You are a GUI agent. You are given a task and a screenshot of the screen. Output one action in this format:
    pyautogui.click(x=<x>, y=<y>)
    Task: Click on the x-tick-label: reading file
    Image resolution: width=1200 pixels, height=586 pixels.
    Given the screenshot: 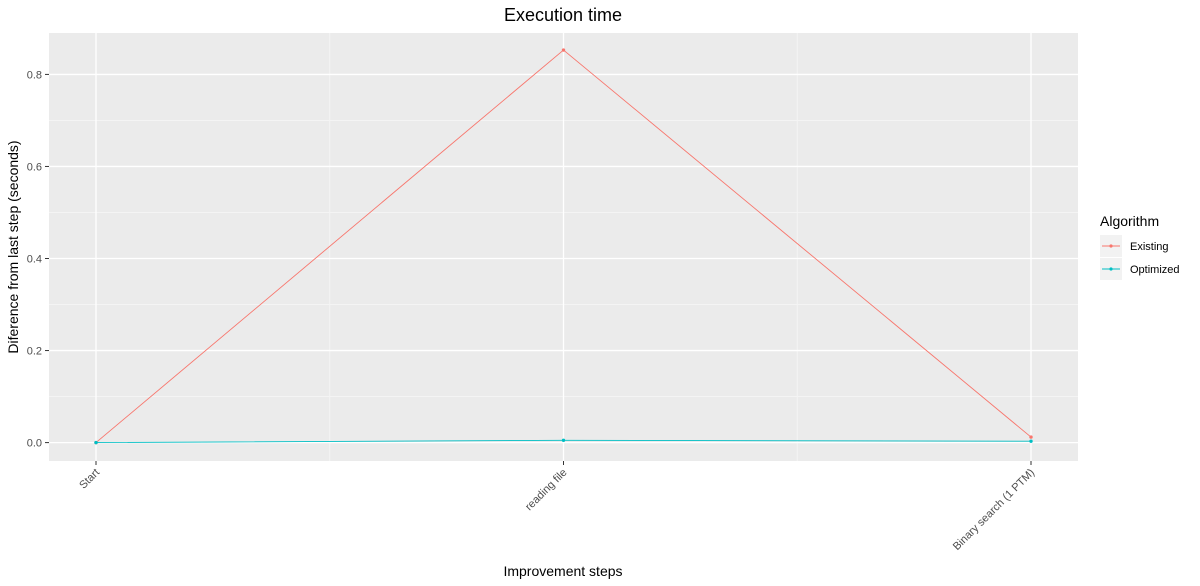 What is the action you would take?
    pyautogui.click(x=546, y=490)
    